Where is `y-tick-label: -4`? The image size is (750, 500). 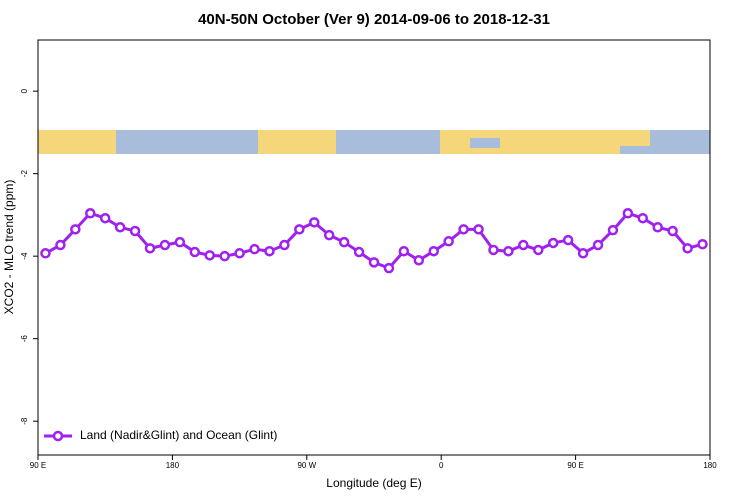 y-tick-label: -4 is located at coordinates (24, 256).